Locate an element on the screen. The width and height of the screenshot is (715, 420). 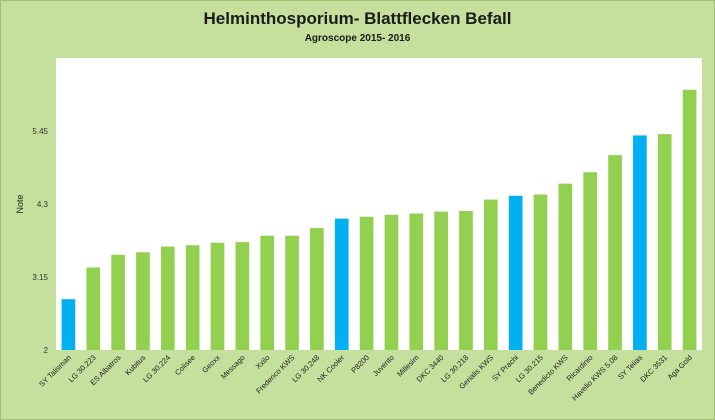
x-category-label: SY Talisman is located at coordinates (55, 371).